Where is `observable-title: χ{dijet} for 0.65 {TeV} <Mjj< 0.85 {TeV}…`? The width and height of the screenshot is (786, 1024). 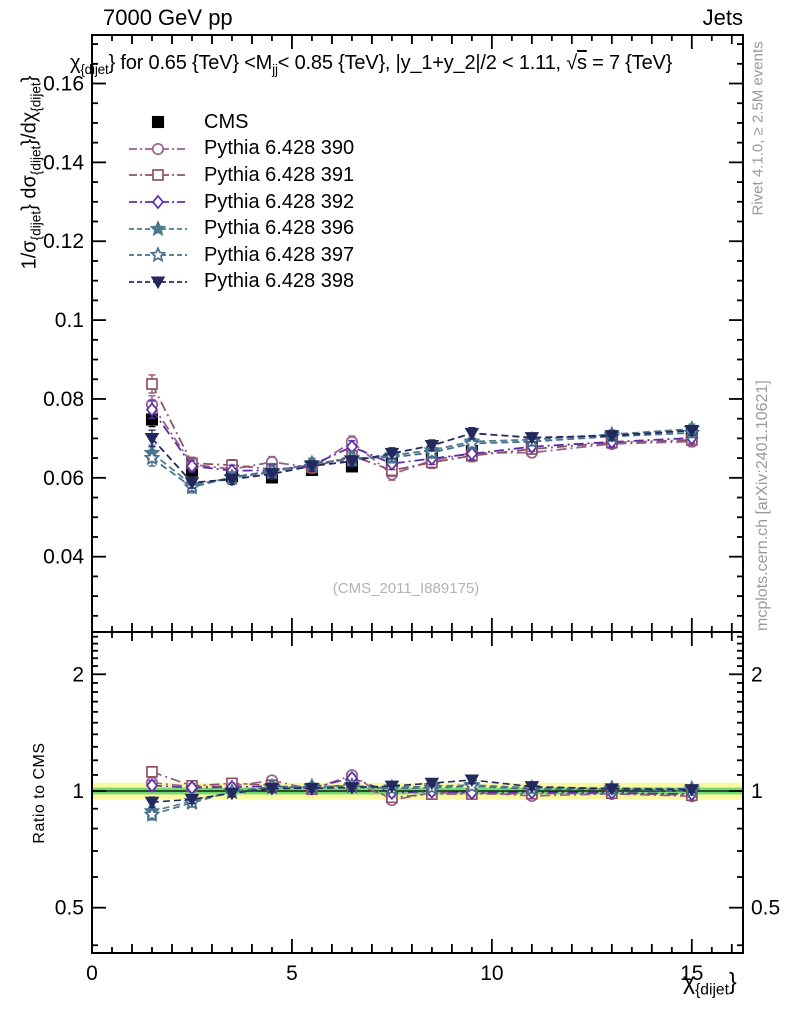
observable-title: χ{dijet} for 0.65 {TeV} <Mjj< 0.85 {TeV}… is located at coordinates (371, 64).